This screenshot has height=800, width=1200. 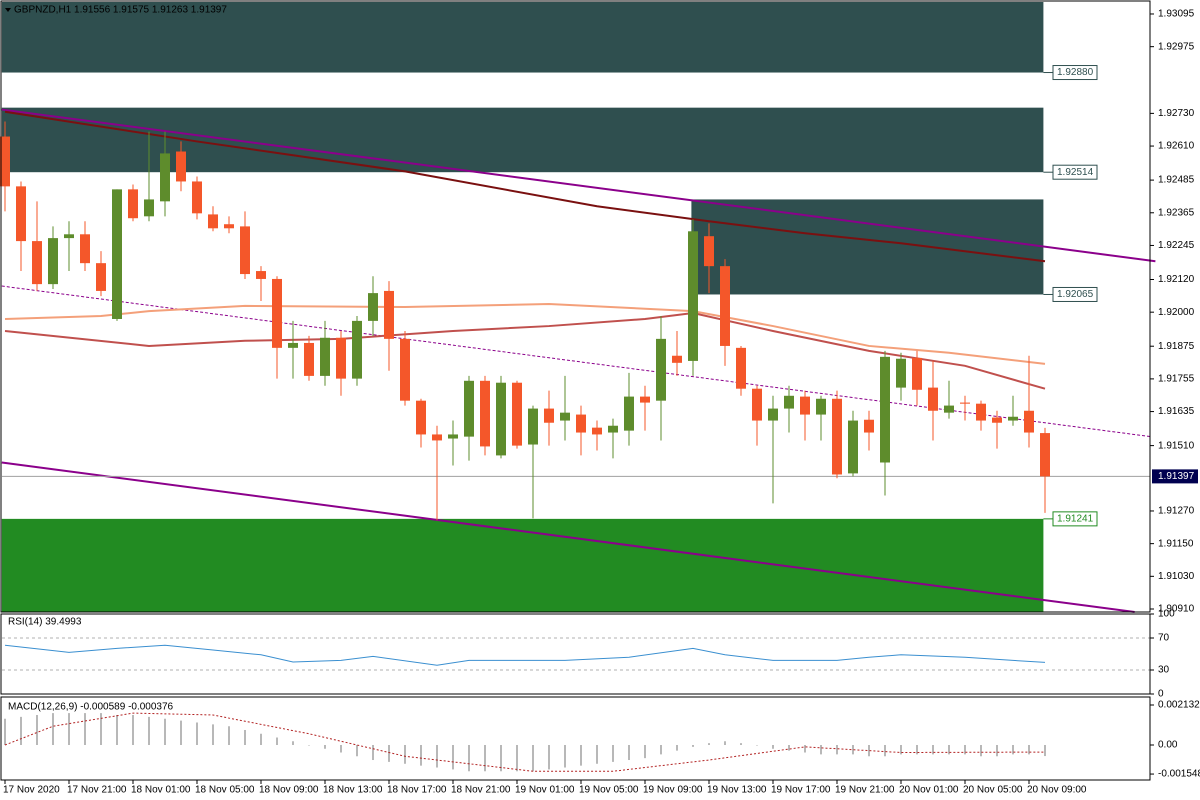 I want to click on y-tick-label: 1.92485, so click(x=1176, y=180).